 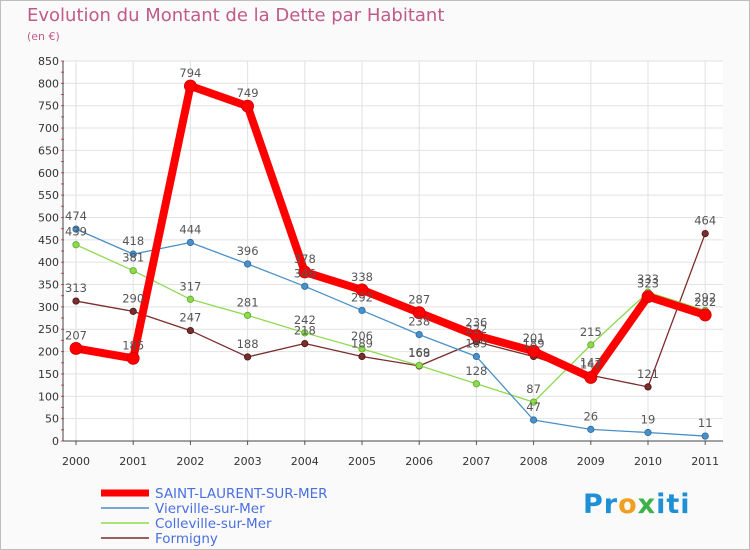 What do you see at coordinates (241, 494) in the screenshot?
I see `legend-label: SAINT-LAURENT-SUR-MER` at bounding box center [241, 494].